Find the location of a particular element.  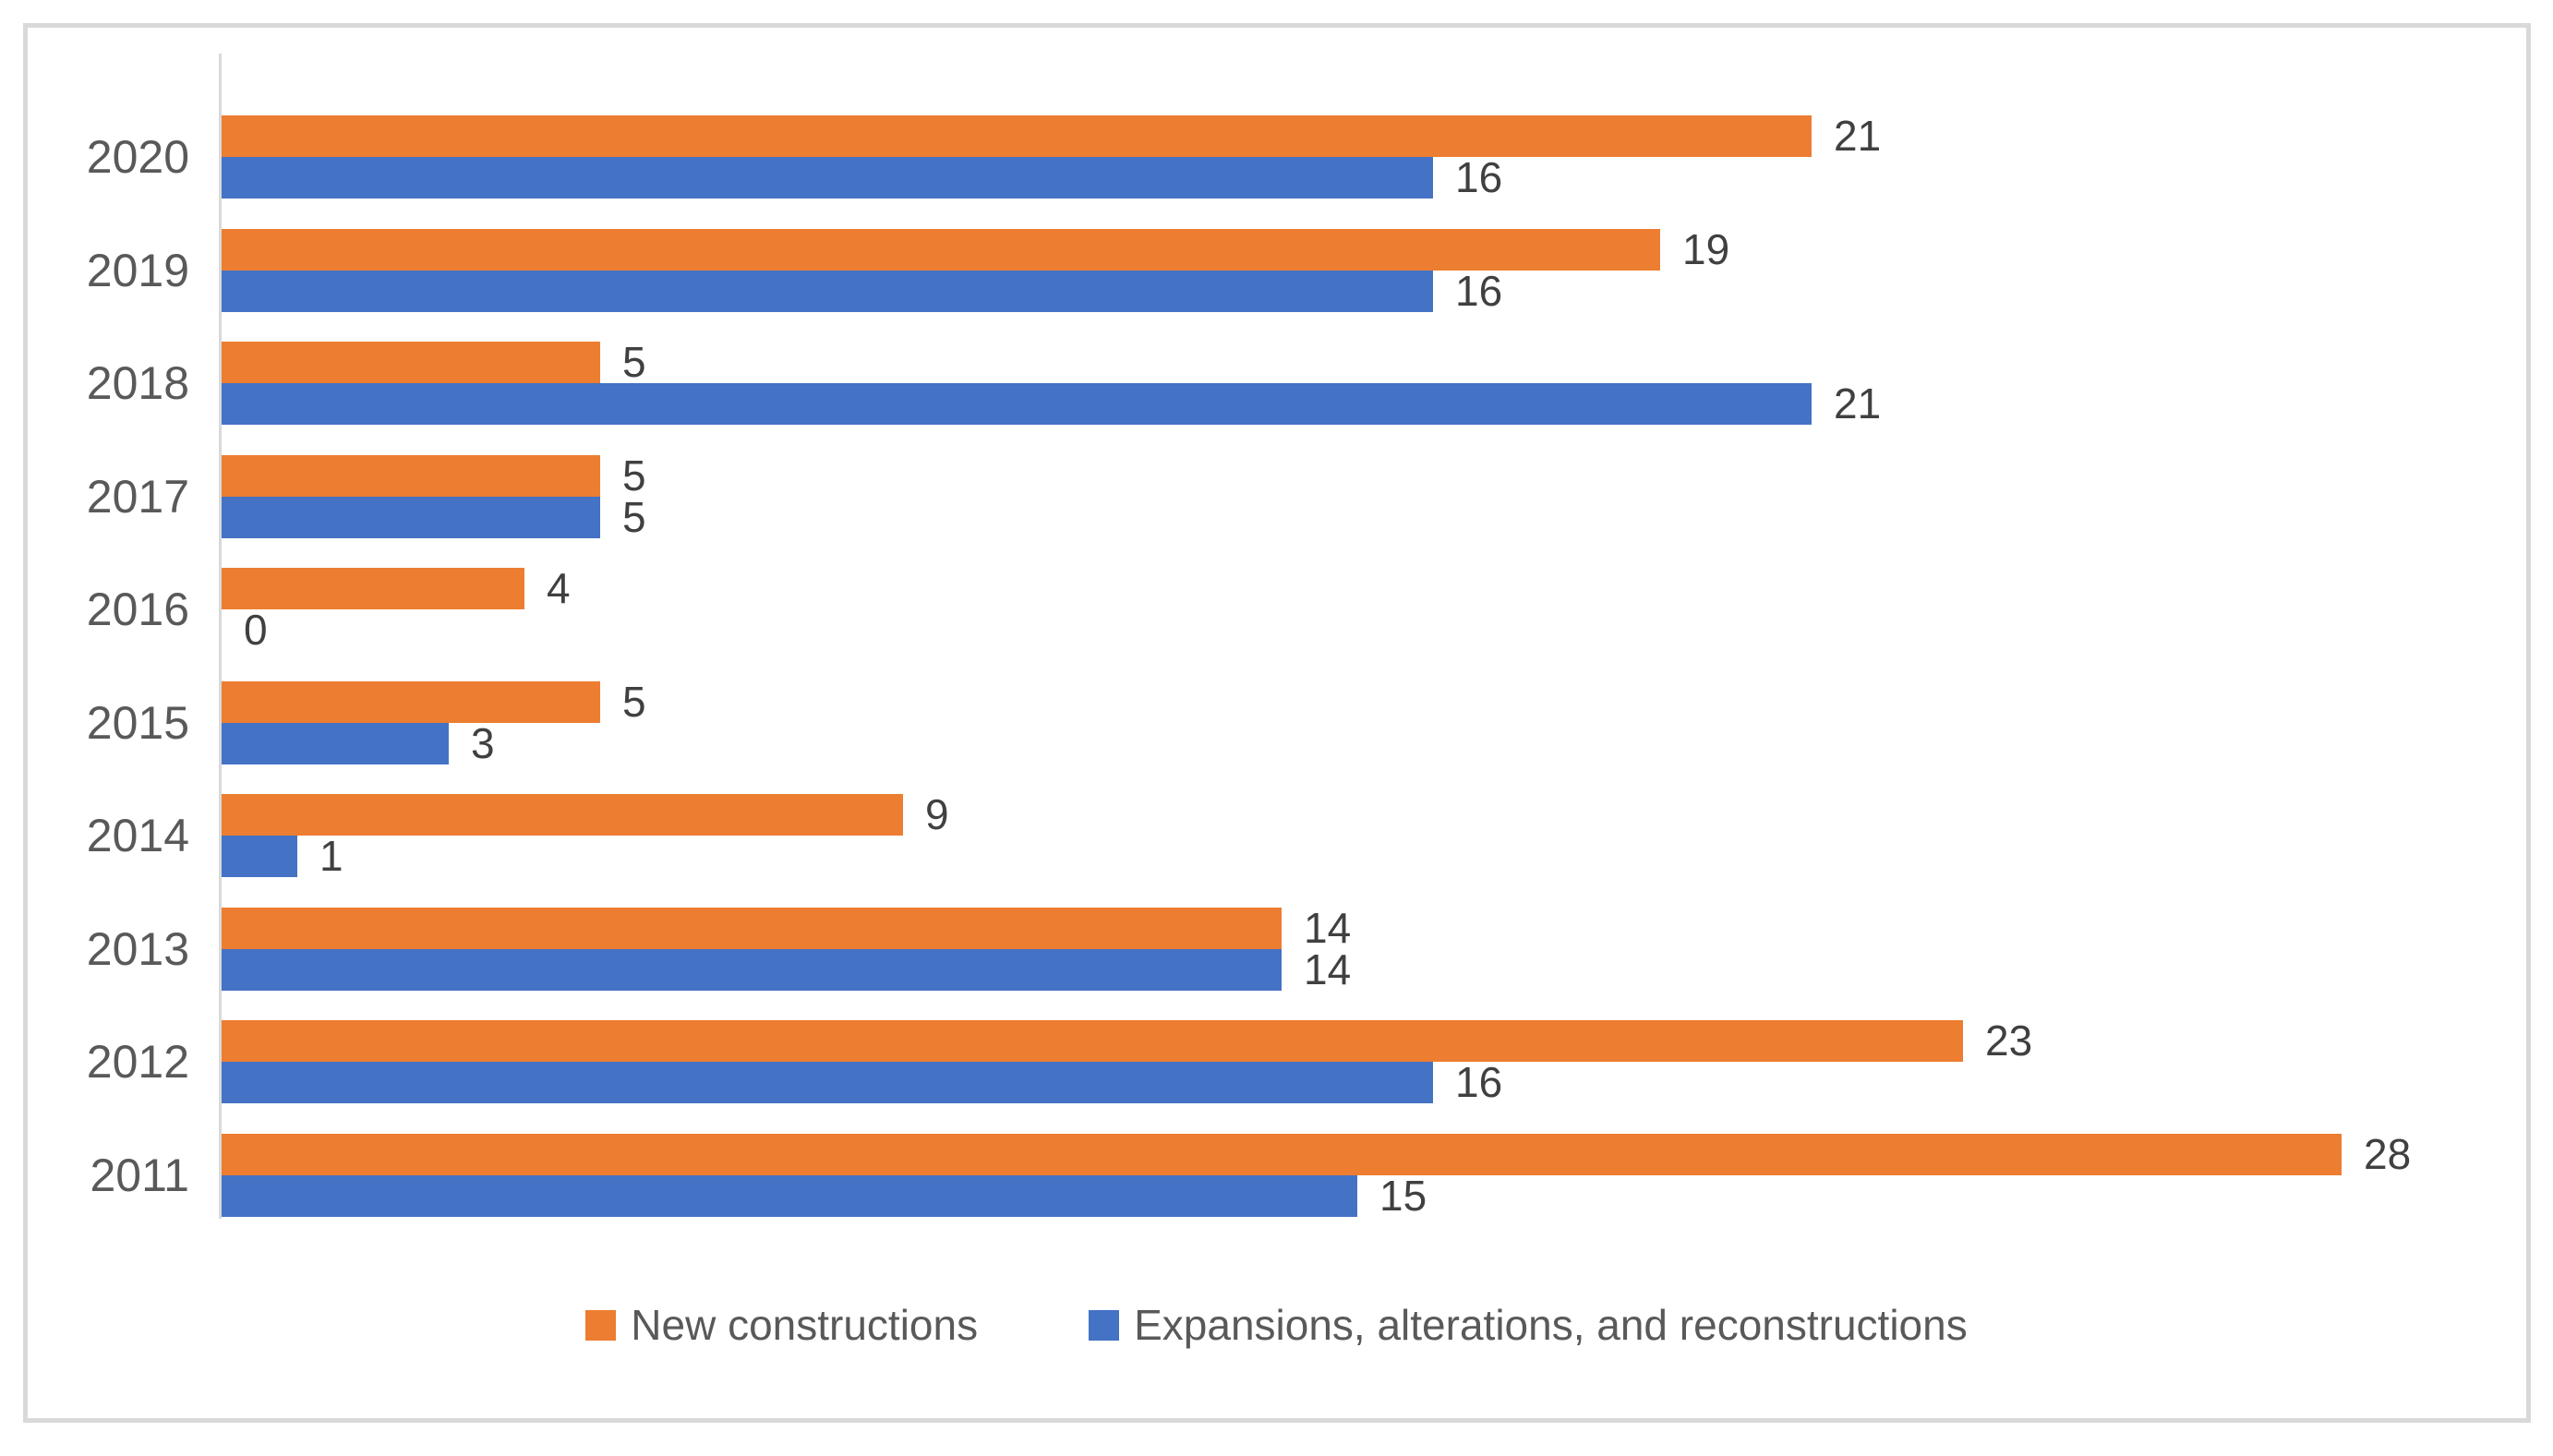

legend-label: New constructions is located at coordinates (805, 1325).